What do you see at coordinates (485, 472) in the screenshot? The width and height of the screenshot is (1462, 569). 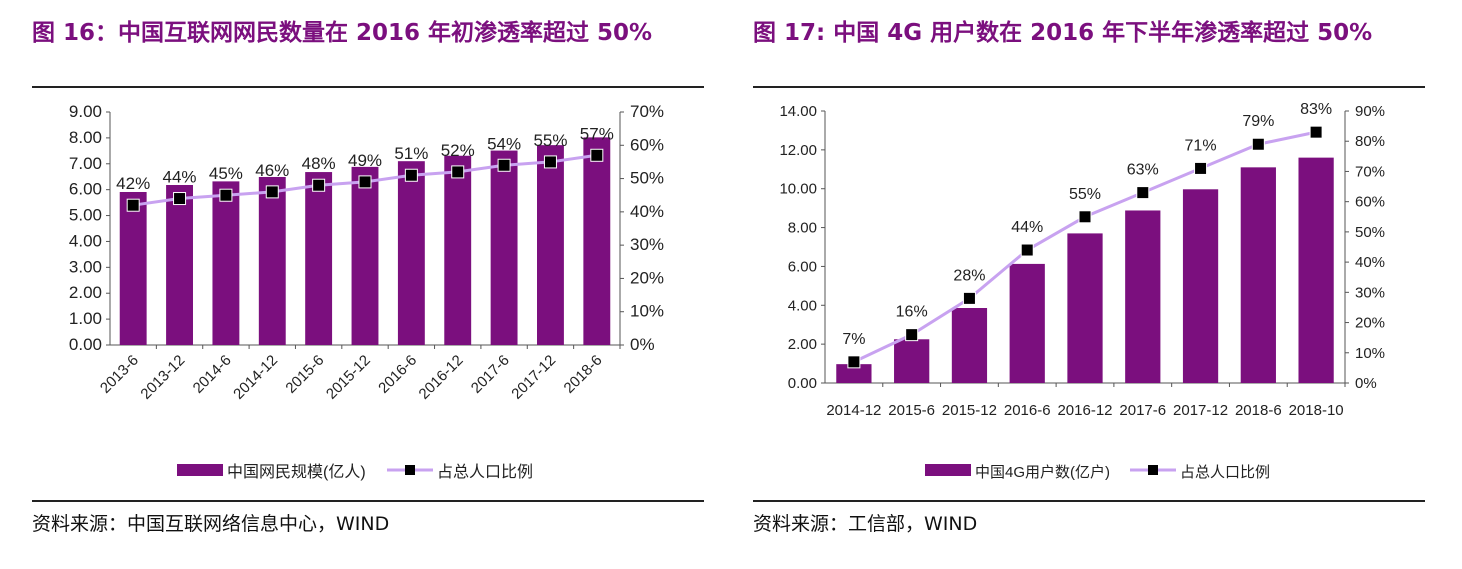 I see `legend-line-label: 占总人口比例` at bounding box center [485, 472].